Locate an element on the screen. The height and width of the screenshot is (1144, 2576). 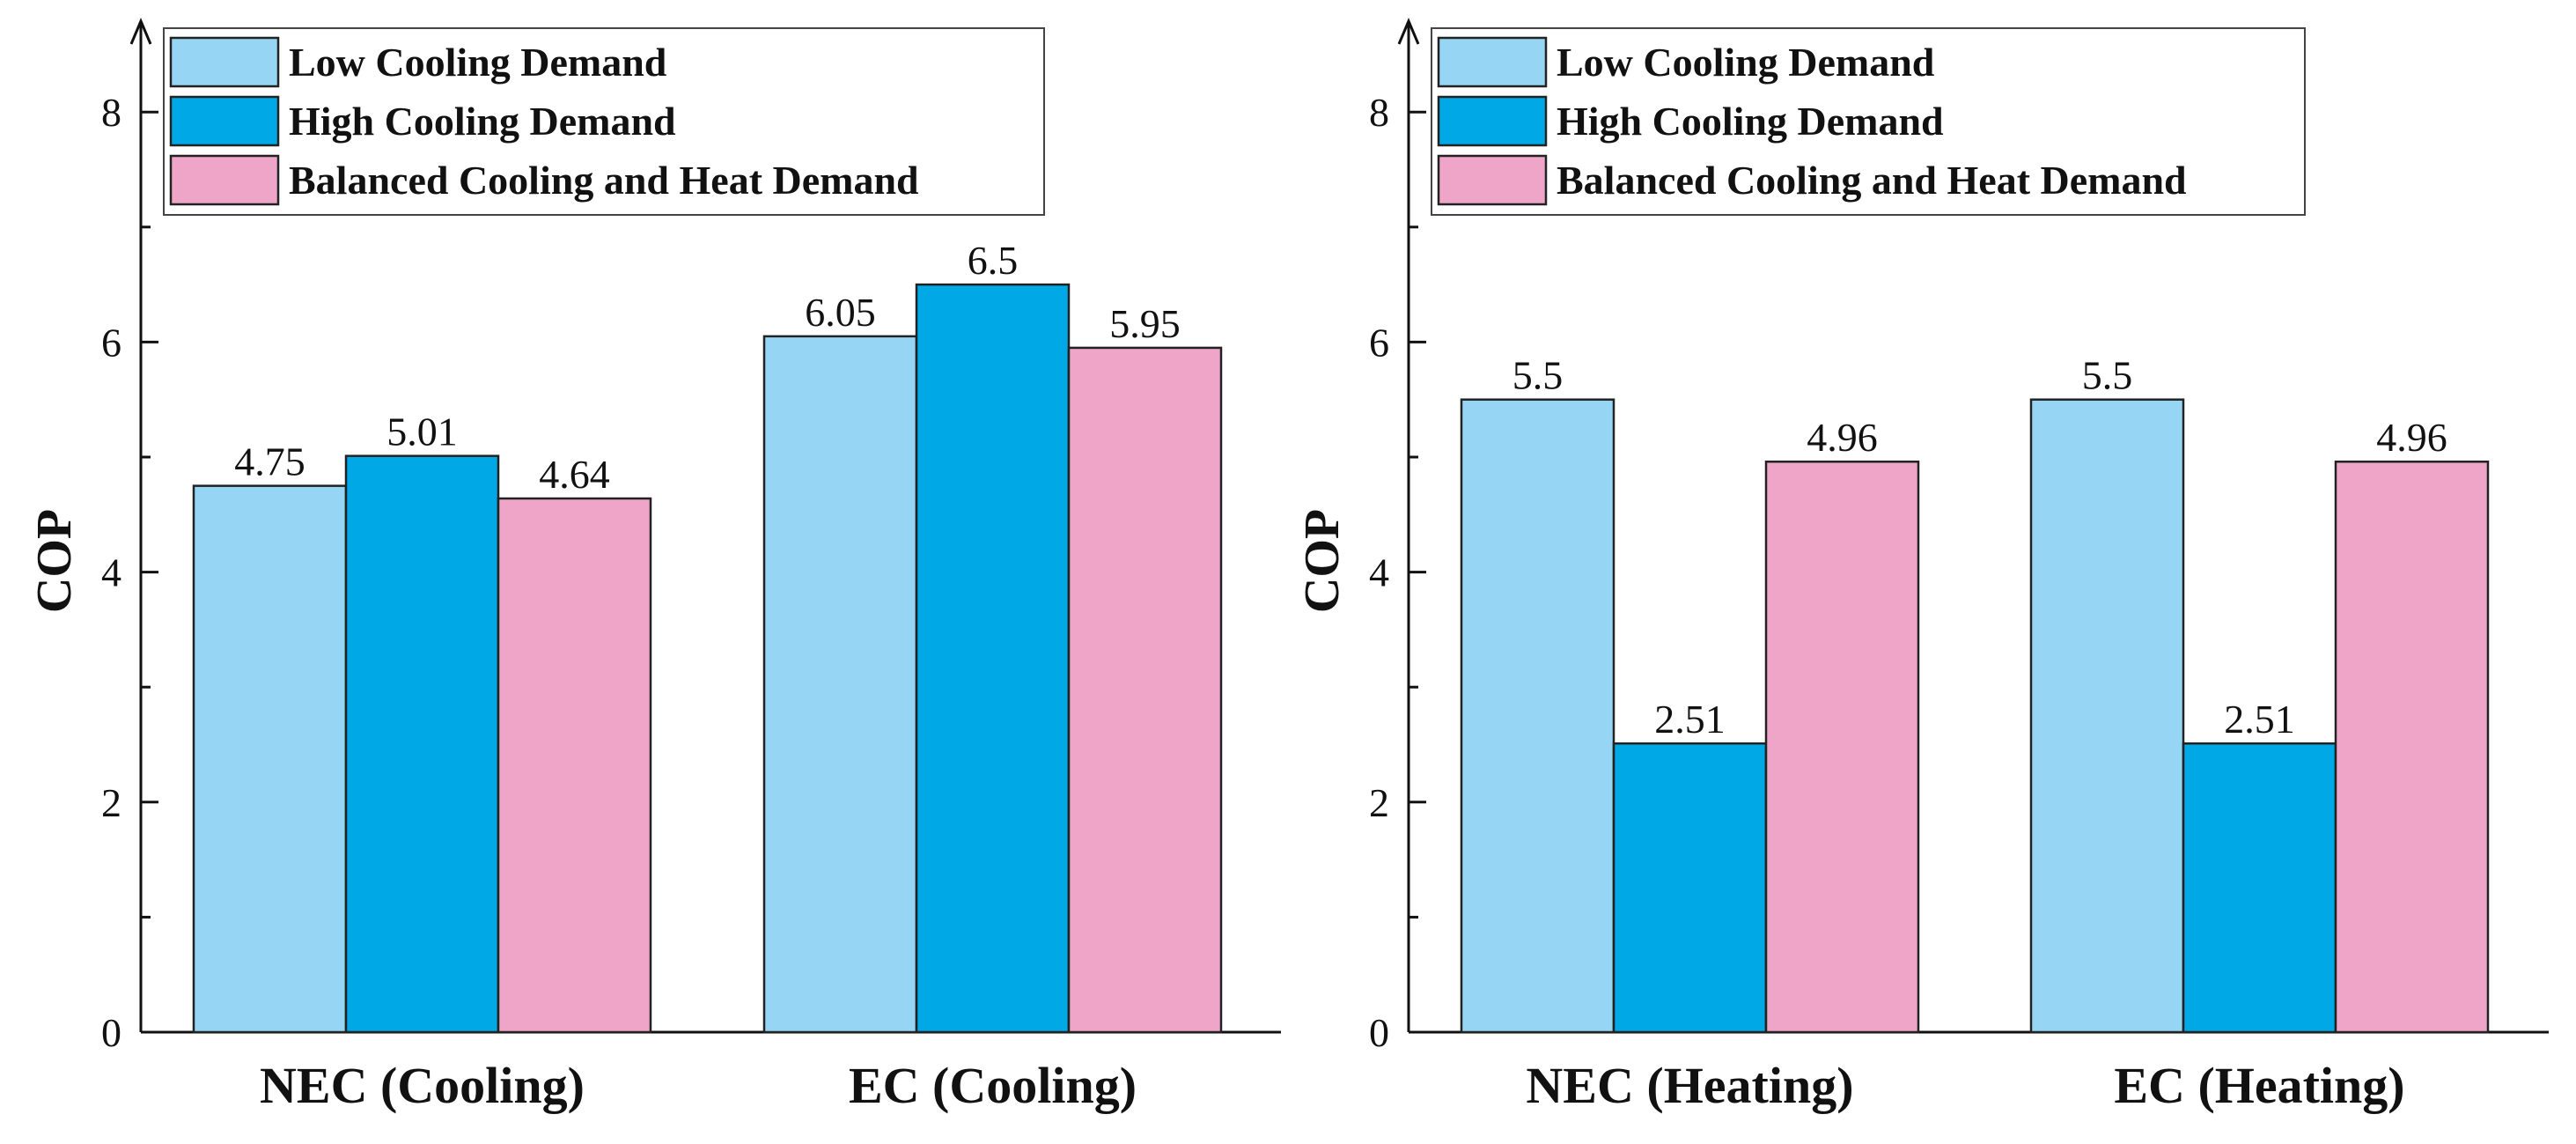
bar-value-label: 4.64 is located at coordinates (575, 474).